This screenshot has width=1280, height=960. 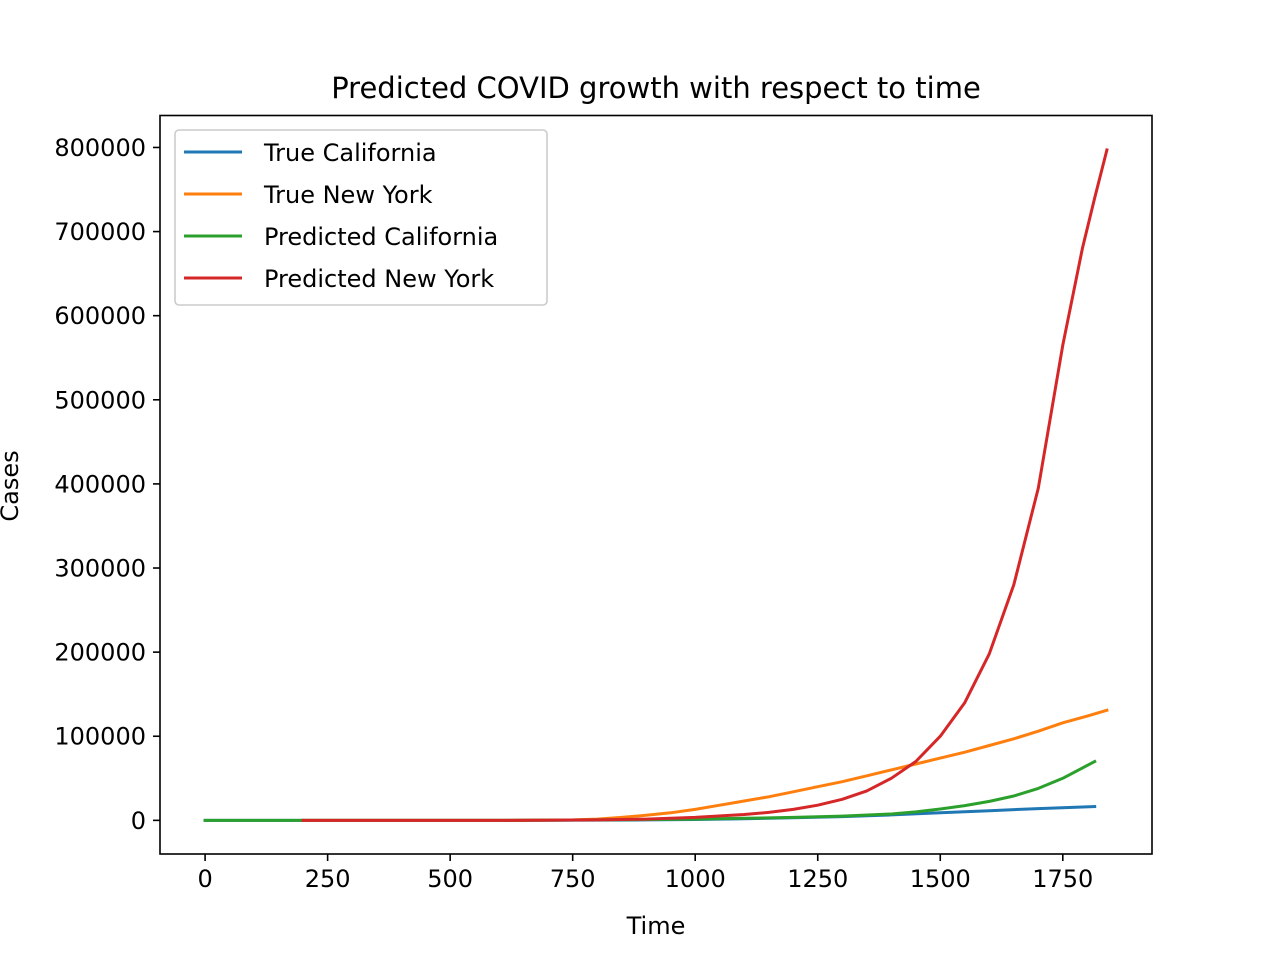 What do you see at coordinates (381, 237) in the screenshot?
I see `legend-label-predicted-california: Predicted California` at bounding box center [381, 237].